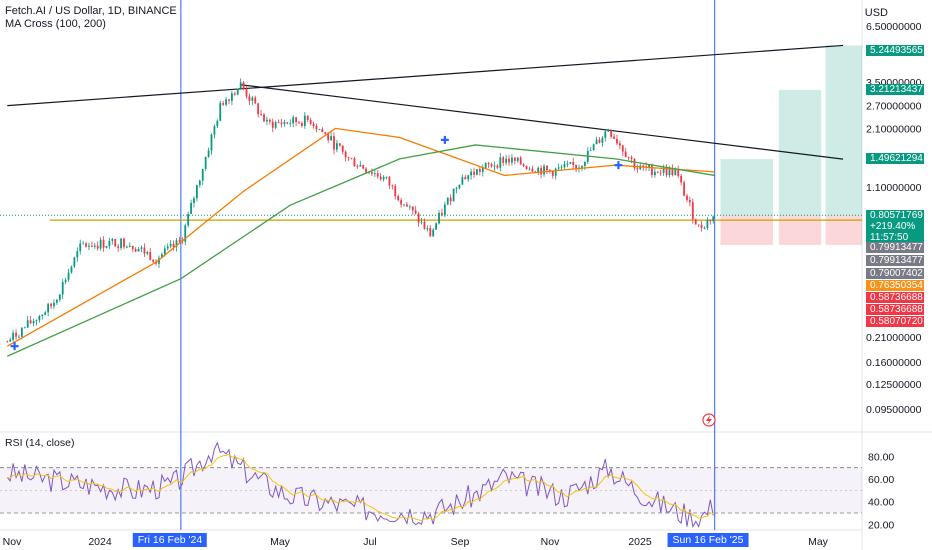 This screenshot has height=550, width=932. Describe the element at coordinates (370, 542) in the screenshot. I see `time-axis-label: Jul` at that location.